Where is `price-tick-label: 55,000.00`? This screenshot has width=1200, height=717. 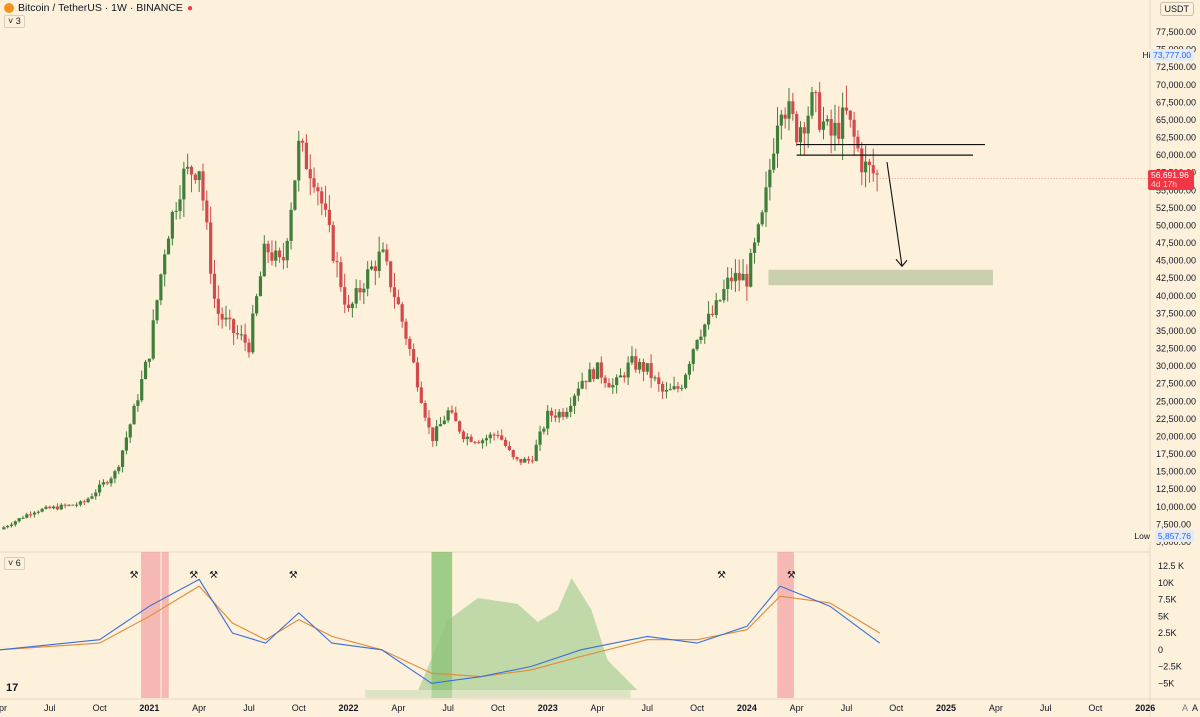
price-tick-label: 55,000.00 is located at coordinates (1176, 190).